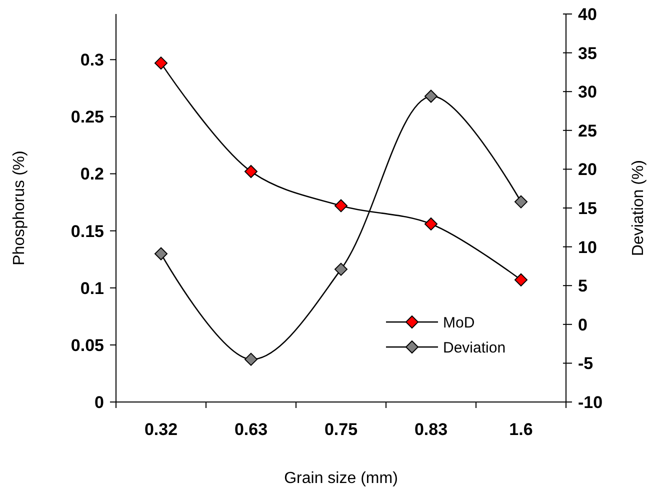  Describe the element at coordinates (92, 174) in the screenshot. I see `y-tick-label: 0.2` at that location.